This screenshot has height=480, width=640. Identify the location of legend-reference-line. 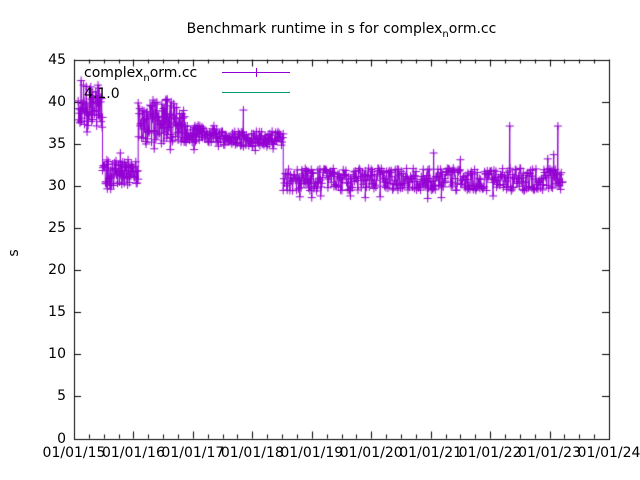
(256, 92).